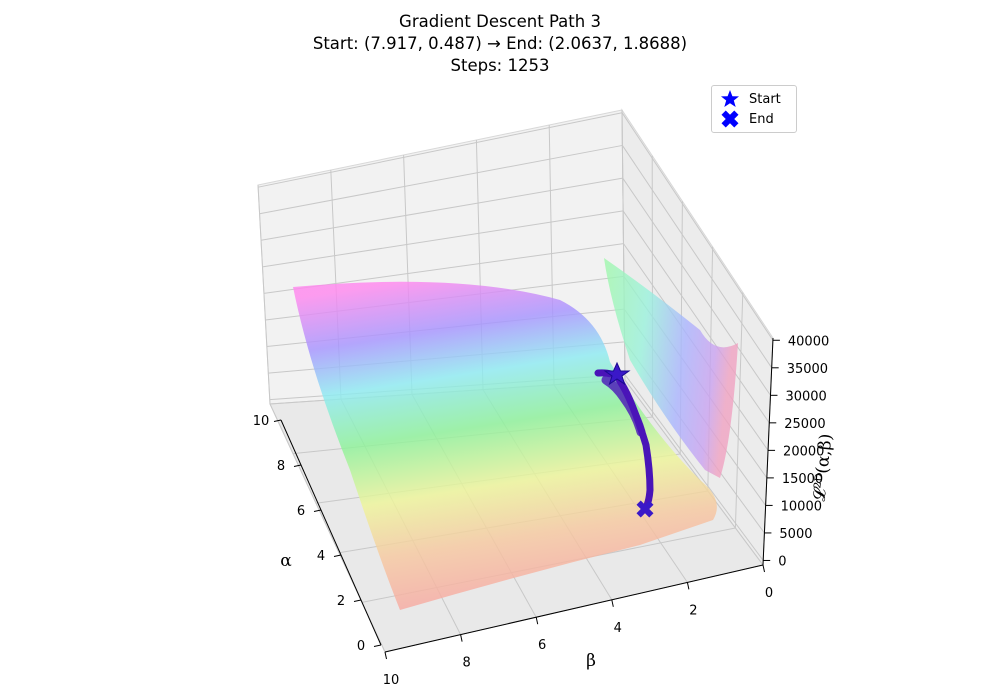 The height and width of the screenshot is (700, 1000). I want to click on alpha-axis-label: α, so click(286, 561).